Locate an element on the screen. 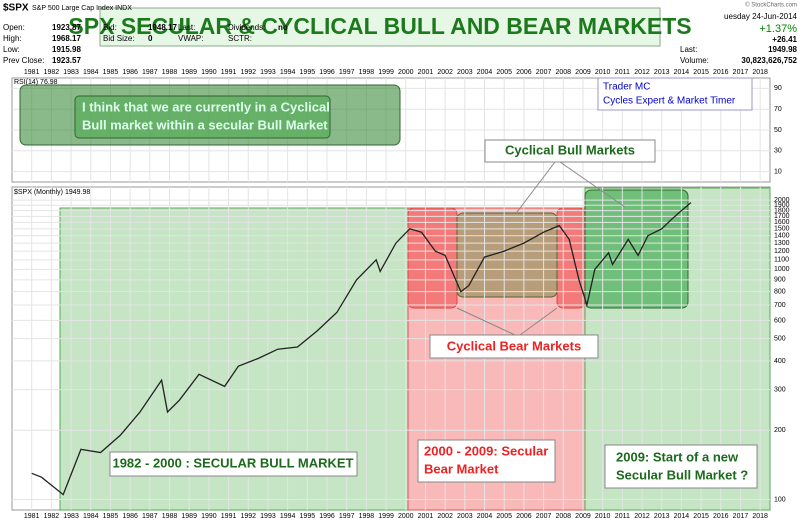  author: Cycles Expert & Market Timer is located at coordinates (669, 101).